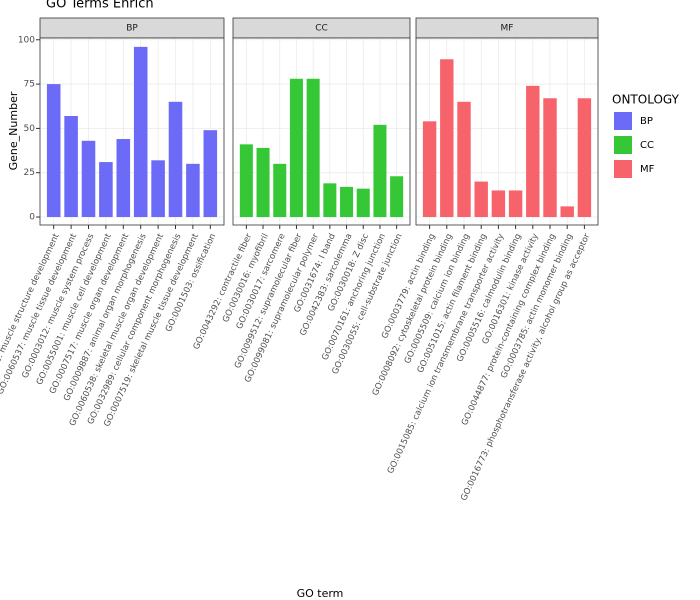 This screenshot has width=700, height=600. What do you see at coordinates (507, 29) in the screenshot?
I see `strip-label: MF` at bounding box center [507, 29].